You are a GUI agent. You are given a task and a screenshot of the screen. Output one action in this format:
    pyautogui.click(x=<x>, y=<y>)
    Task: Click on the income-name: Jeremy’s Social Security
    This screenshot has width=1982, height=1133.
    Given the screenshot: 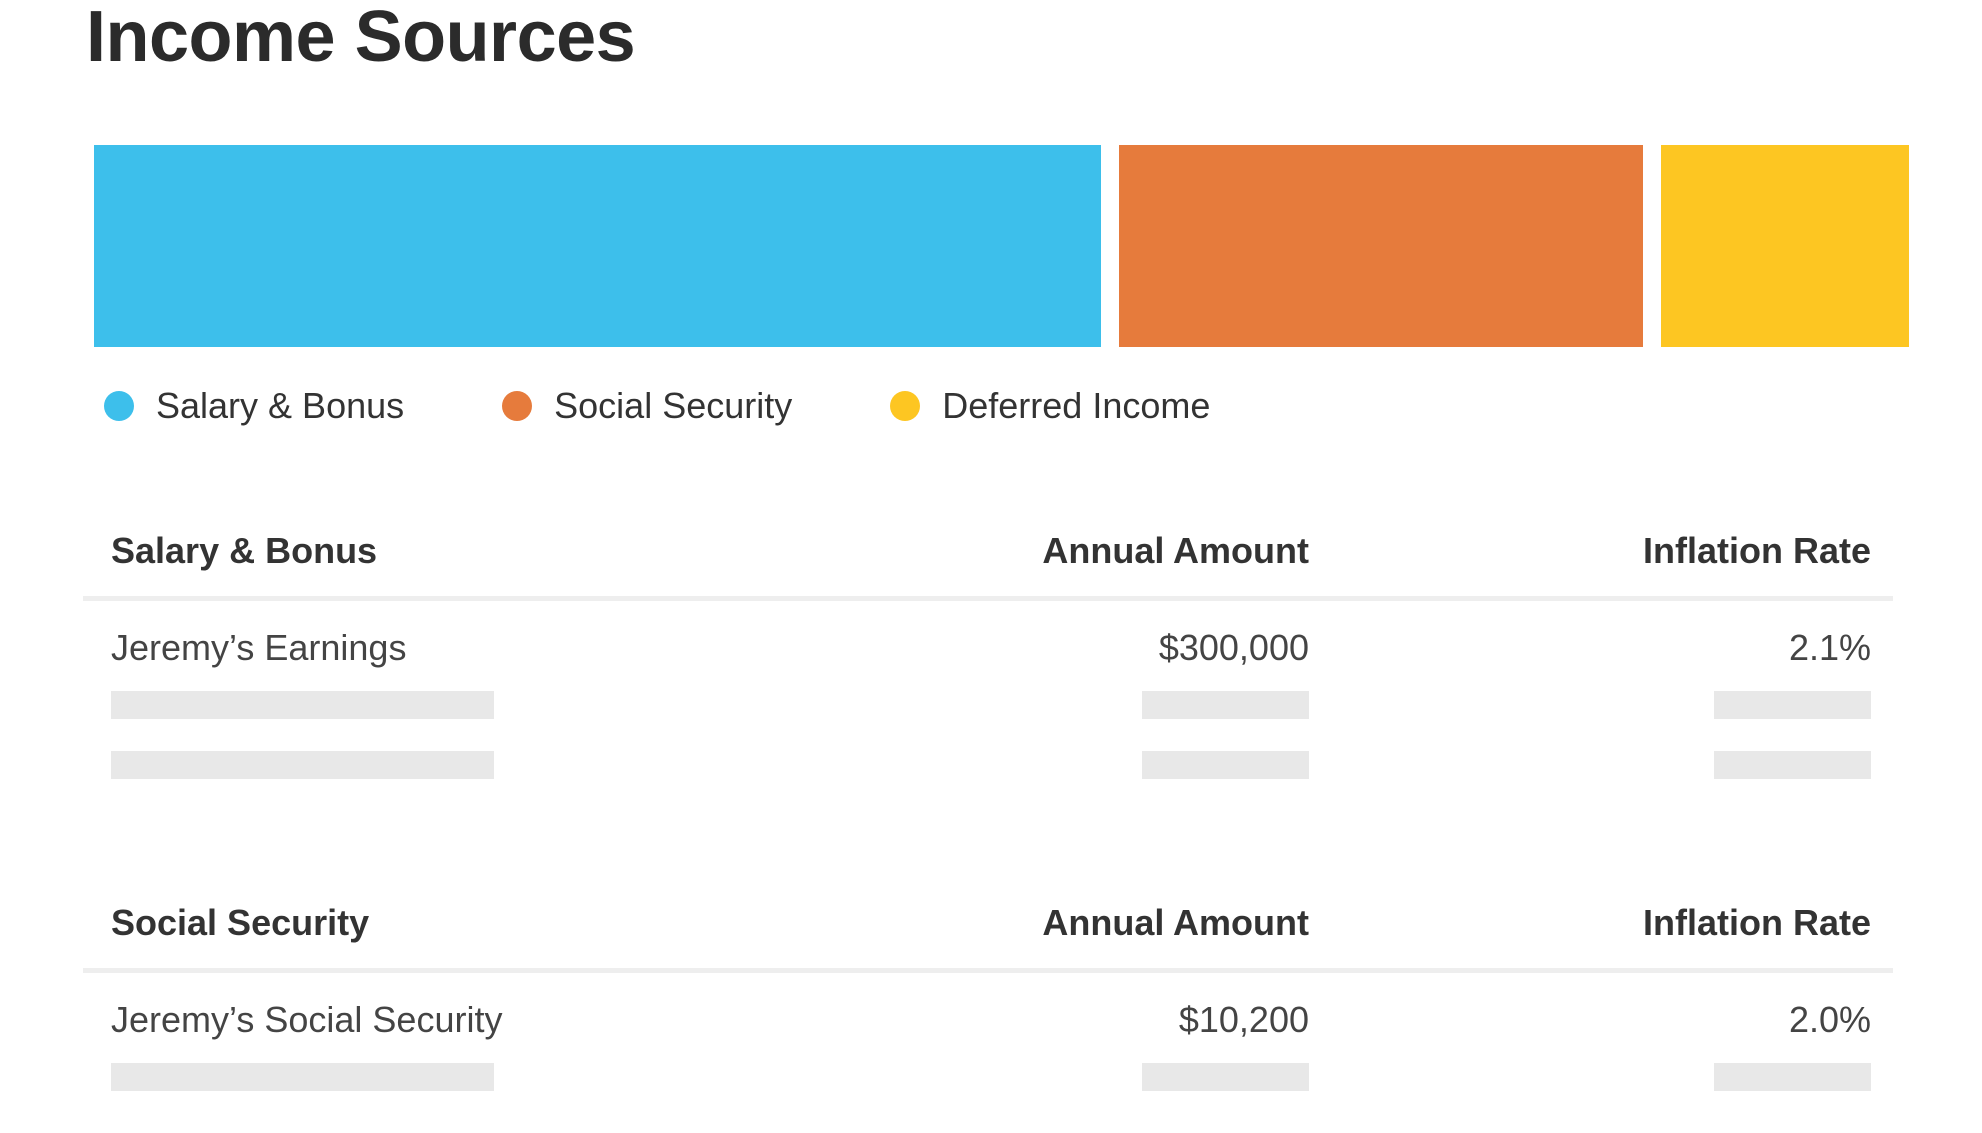 What is the action you would take?
    pyautogui.click(x=307, y=1019)
    